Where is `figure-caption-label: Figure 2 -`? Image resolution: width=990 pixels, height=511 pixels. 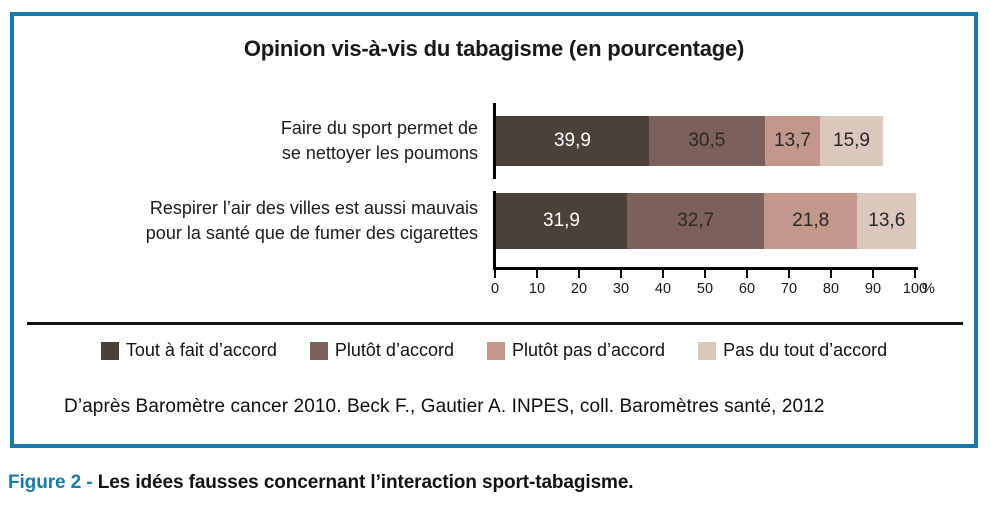 figure-caption-label: Figure 2 - is located at coordinates (53, 482).